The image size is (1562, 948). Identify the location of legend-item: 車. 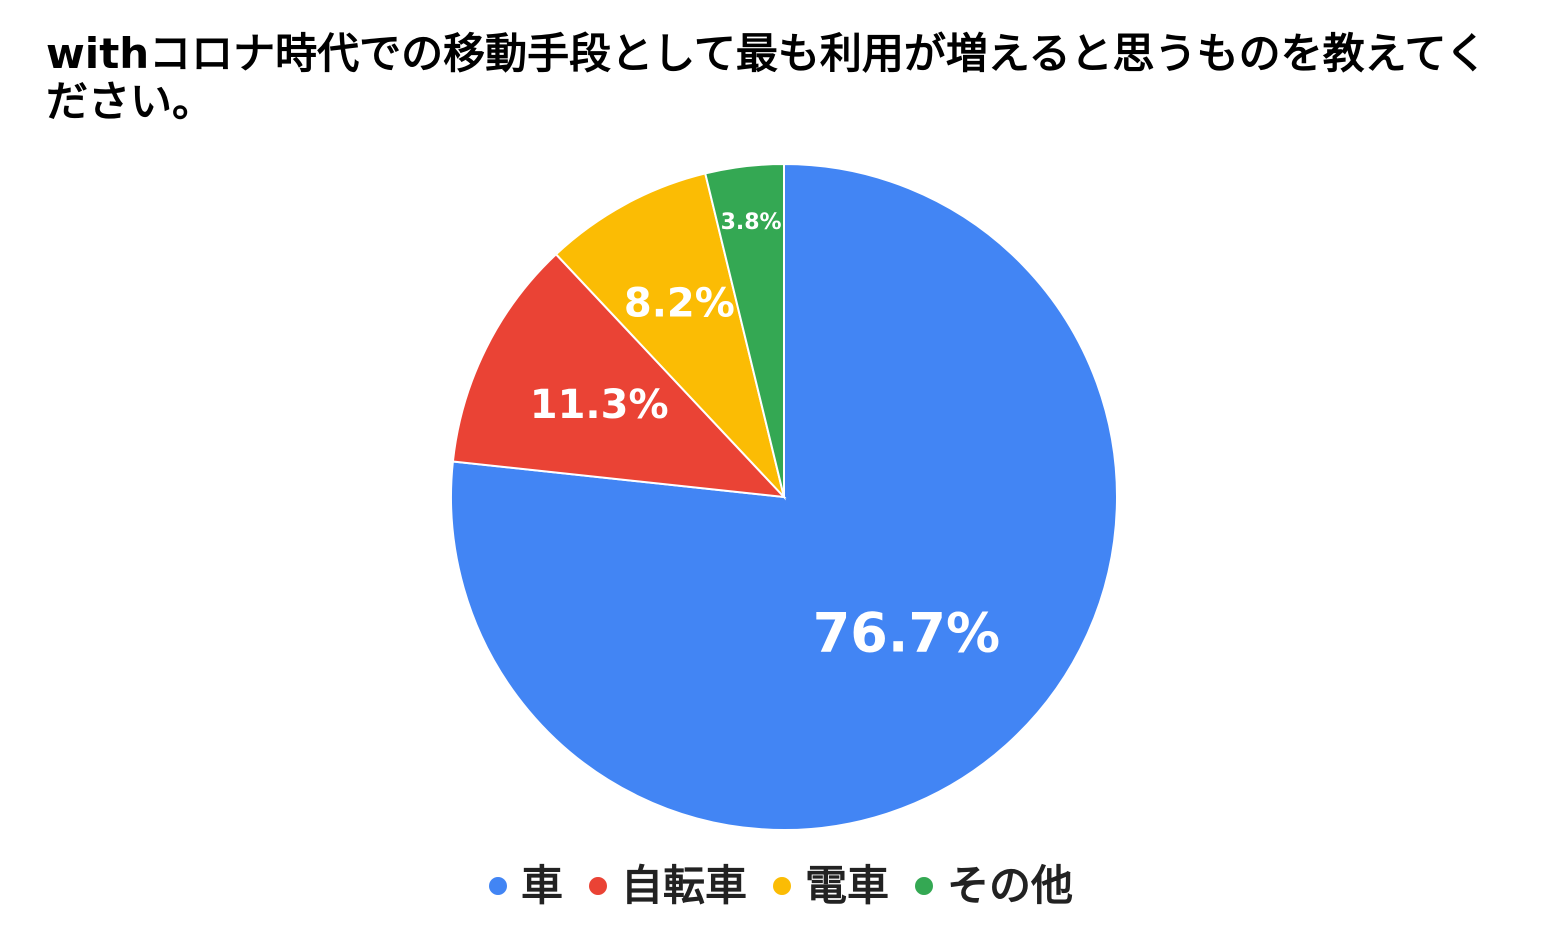
(525, 886).